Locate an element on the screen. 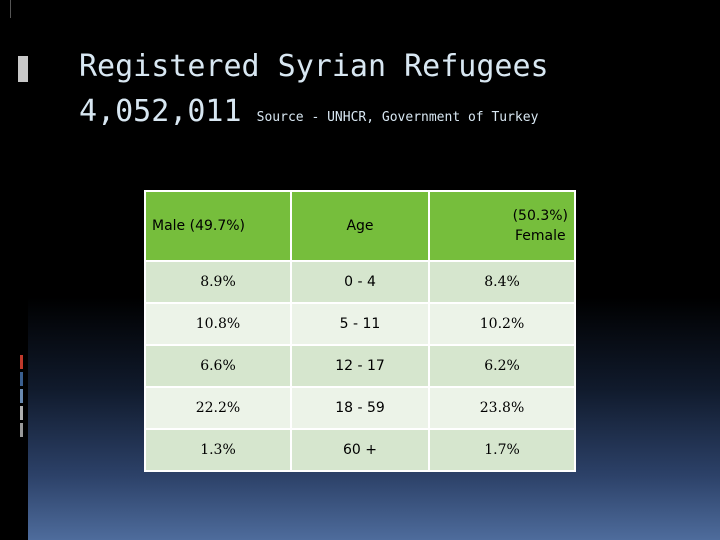 Image resolution: width=720 pixels, height=540 pixels. age-cell: 5 - 11 is located at coordinates (360, 324).